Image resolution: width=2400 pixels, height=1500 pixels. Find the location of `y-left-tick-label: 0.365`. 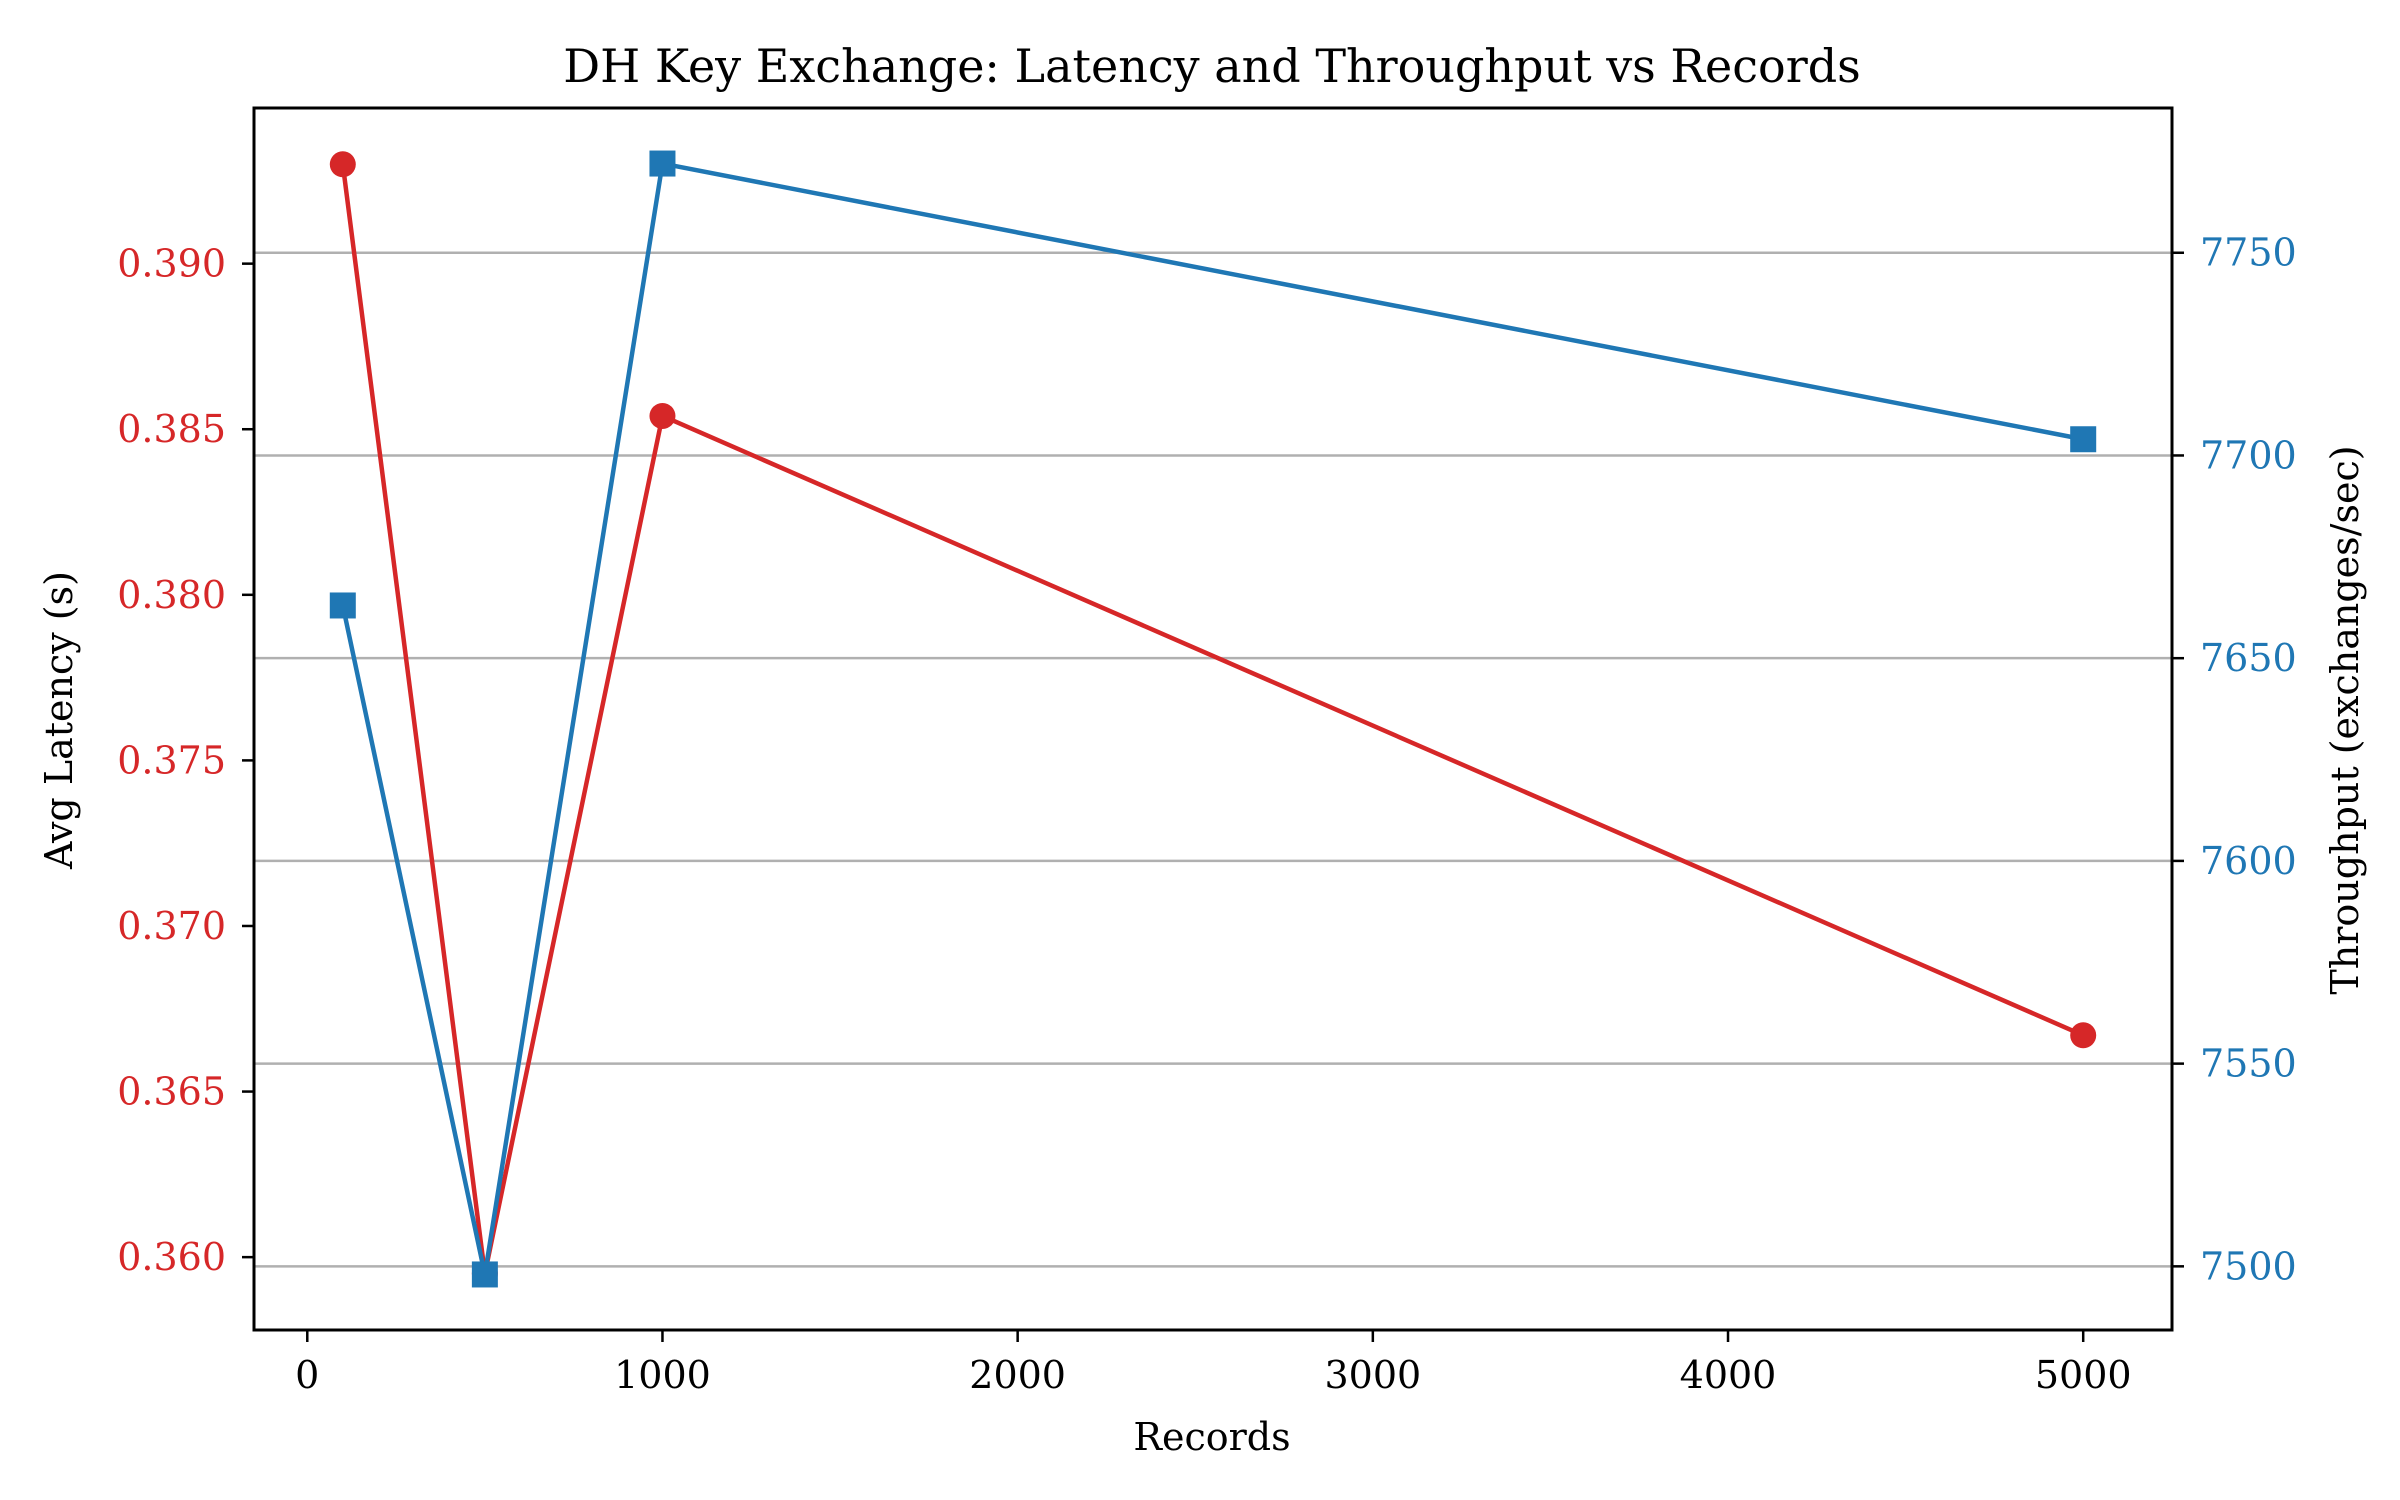

y-left-tick-label: 0.365 is located at coordinates (171, 1092).